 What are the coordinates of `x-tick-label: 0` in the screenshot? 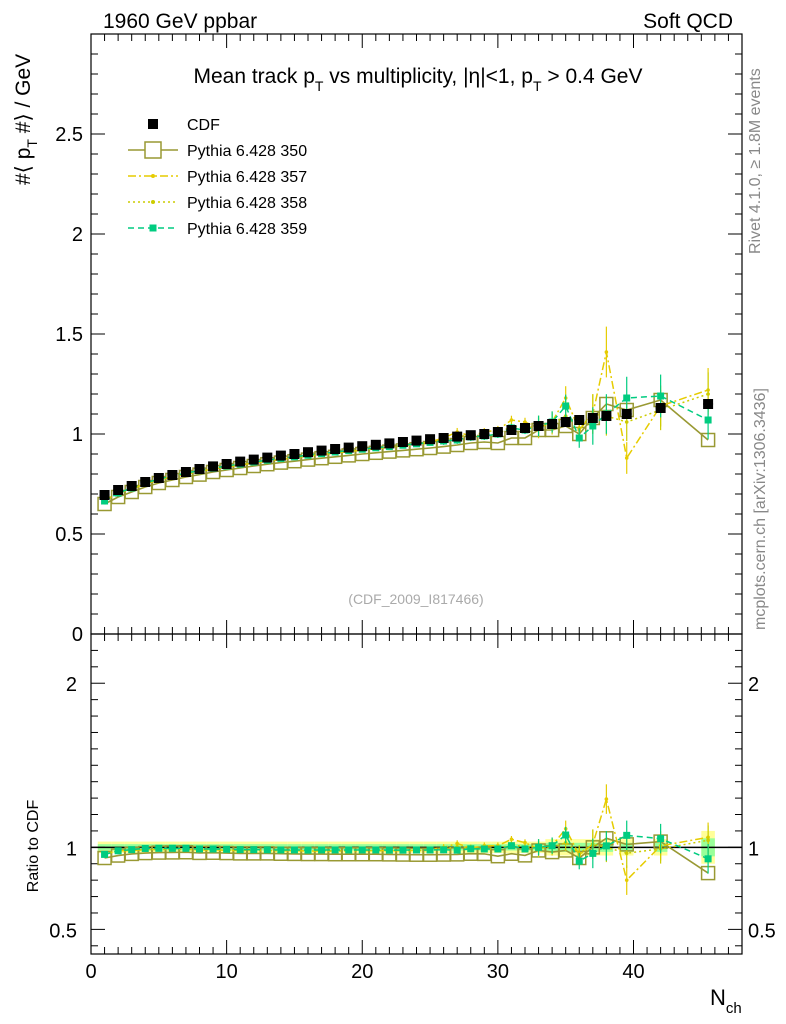 It's located at (90, 972).